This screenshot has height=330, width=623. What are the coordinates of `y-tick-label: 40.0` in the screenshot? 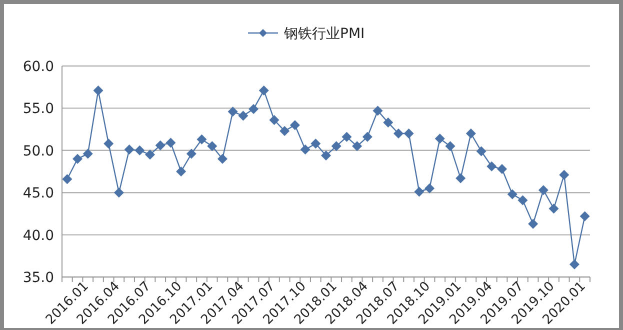 It's located at (38, 236).